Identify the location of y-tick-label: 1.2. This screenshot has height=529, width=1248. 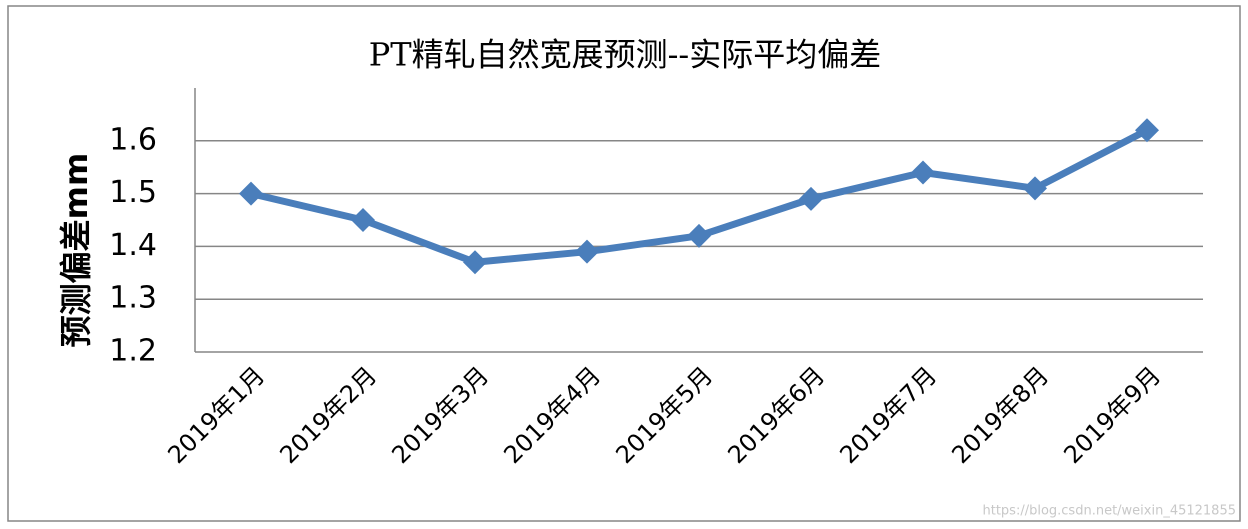
(133, 351).